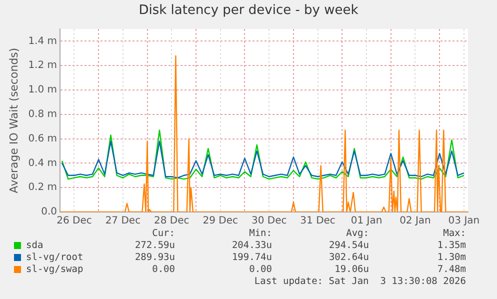  I want to click on x-tick-label: 27 Dec, so click(123, 221).